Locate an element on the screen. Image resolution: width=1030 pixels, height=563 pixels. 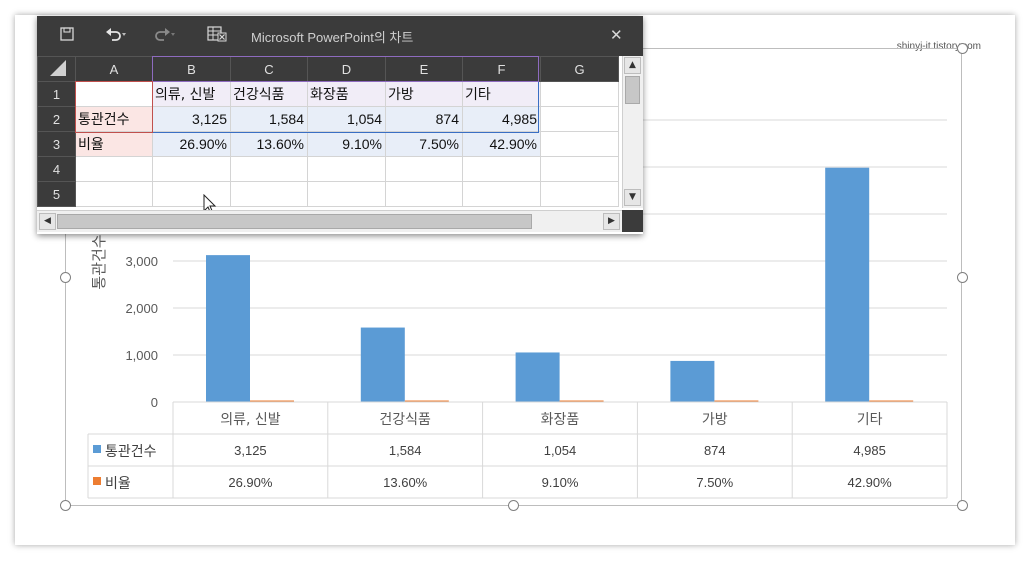
category-label: 의류, 신발 is located at coordinates (250, 420).